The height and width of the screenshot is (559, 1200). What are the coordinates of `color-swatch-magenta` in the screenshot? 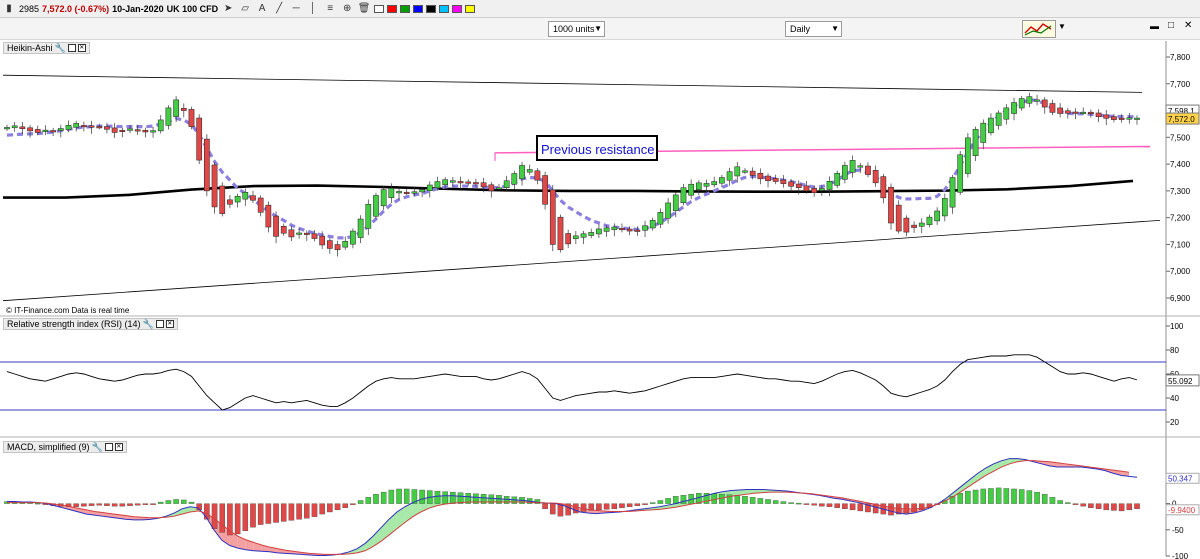 It's located at (457, 8).